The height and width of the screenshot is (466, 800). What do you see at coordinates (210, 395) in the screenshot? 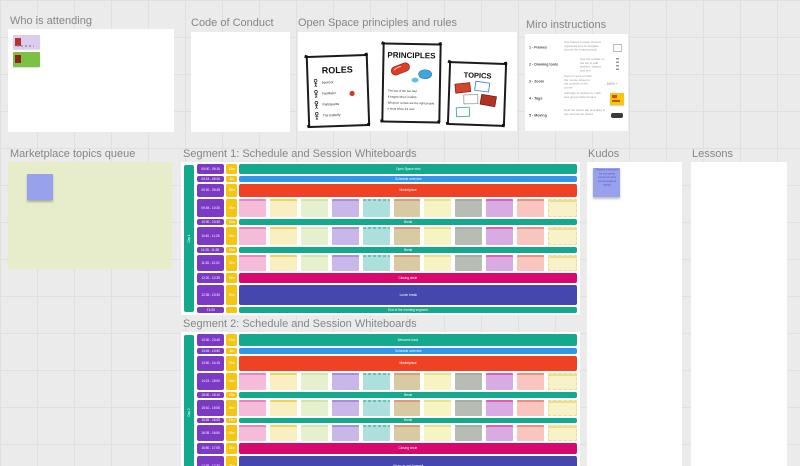
I see `time-slot-label: 15:00 - 15:10` at bounding box center [210, 395].